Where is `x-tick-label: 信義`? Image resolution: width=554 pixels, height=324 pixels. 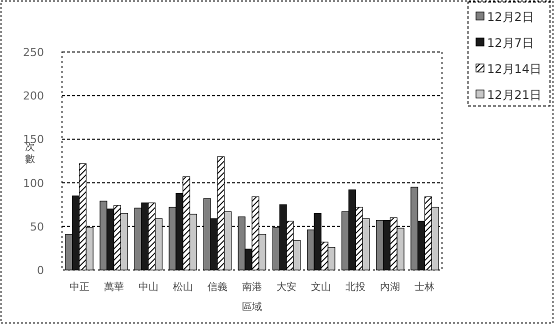
x-tick-label: 信義 is located at coordinates (217, 287).